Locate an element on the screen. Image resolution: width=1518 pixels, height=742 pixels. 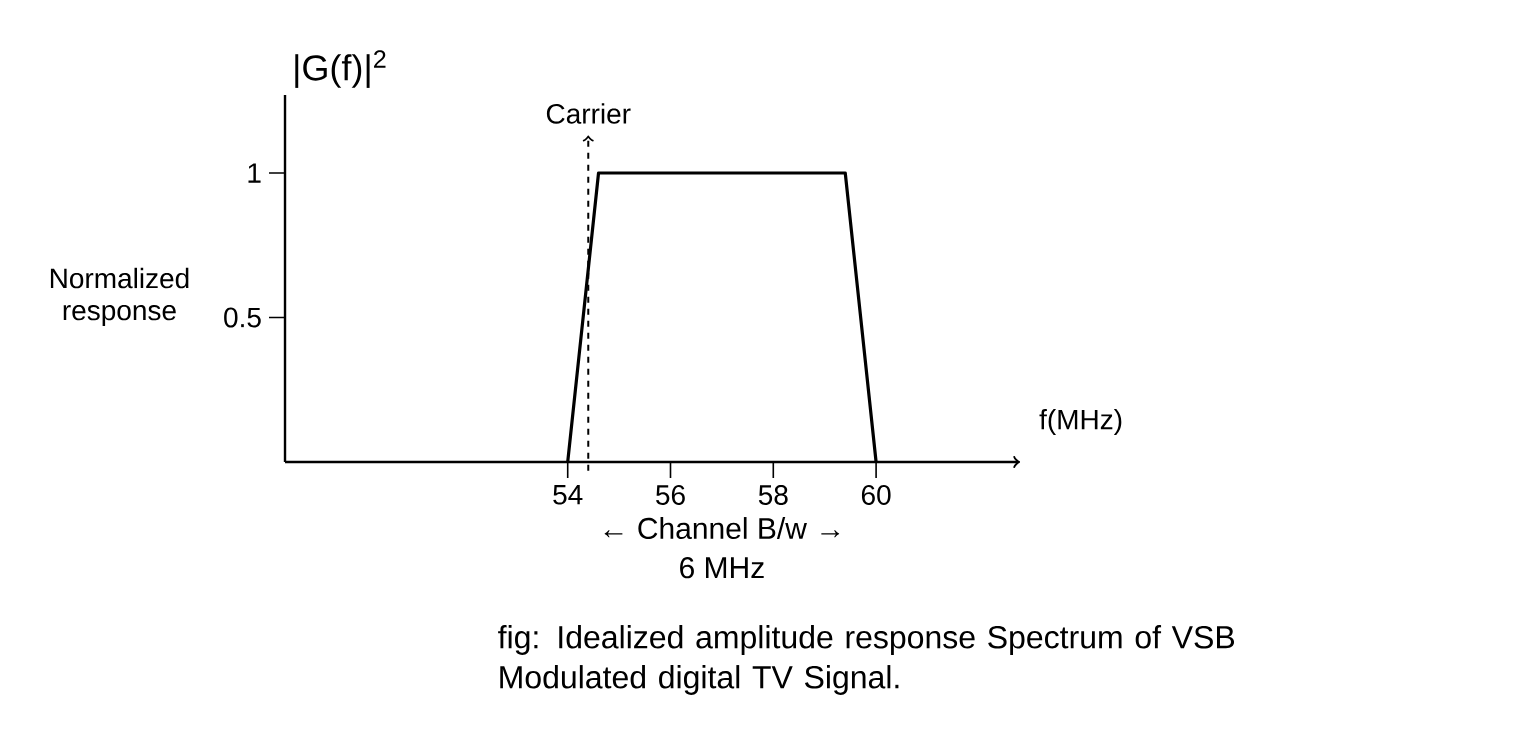
text: fig: Idealized amplitude response Spectrum of VSB Modulated digital TV Signal. is located at coordinates (866, 660).